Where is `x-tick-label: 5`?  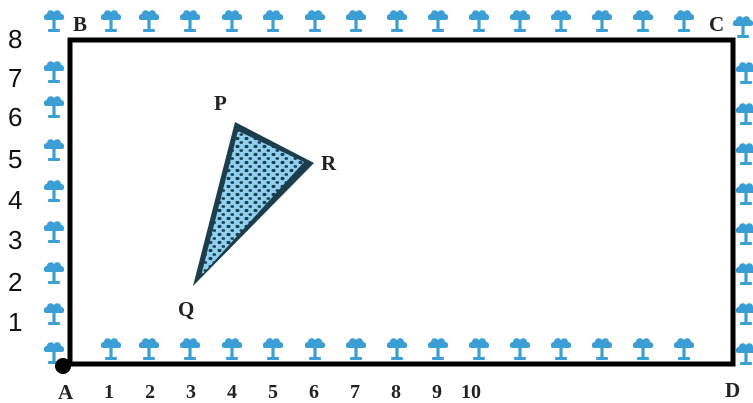
x-tick-label: 5 is located at coordinates (273, 392).